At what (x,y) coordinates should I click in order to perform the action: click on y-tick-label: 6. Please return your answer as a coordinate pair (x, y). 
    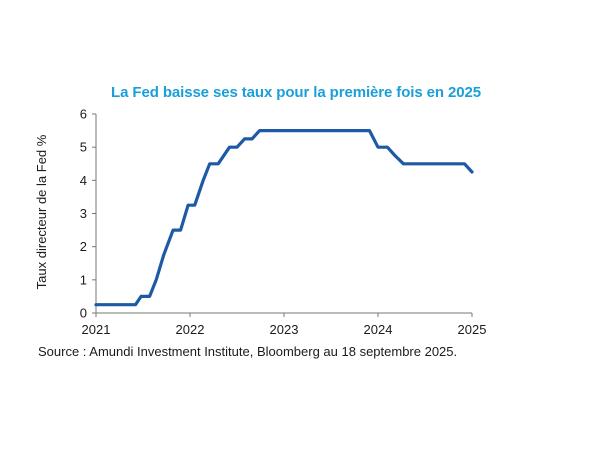
    Looking at the image, I should click on (83, 114).